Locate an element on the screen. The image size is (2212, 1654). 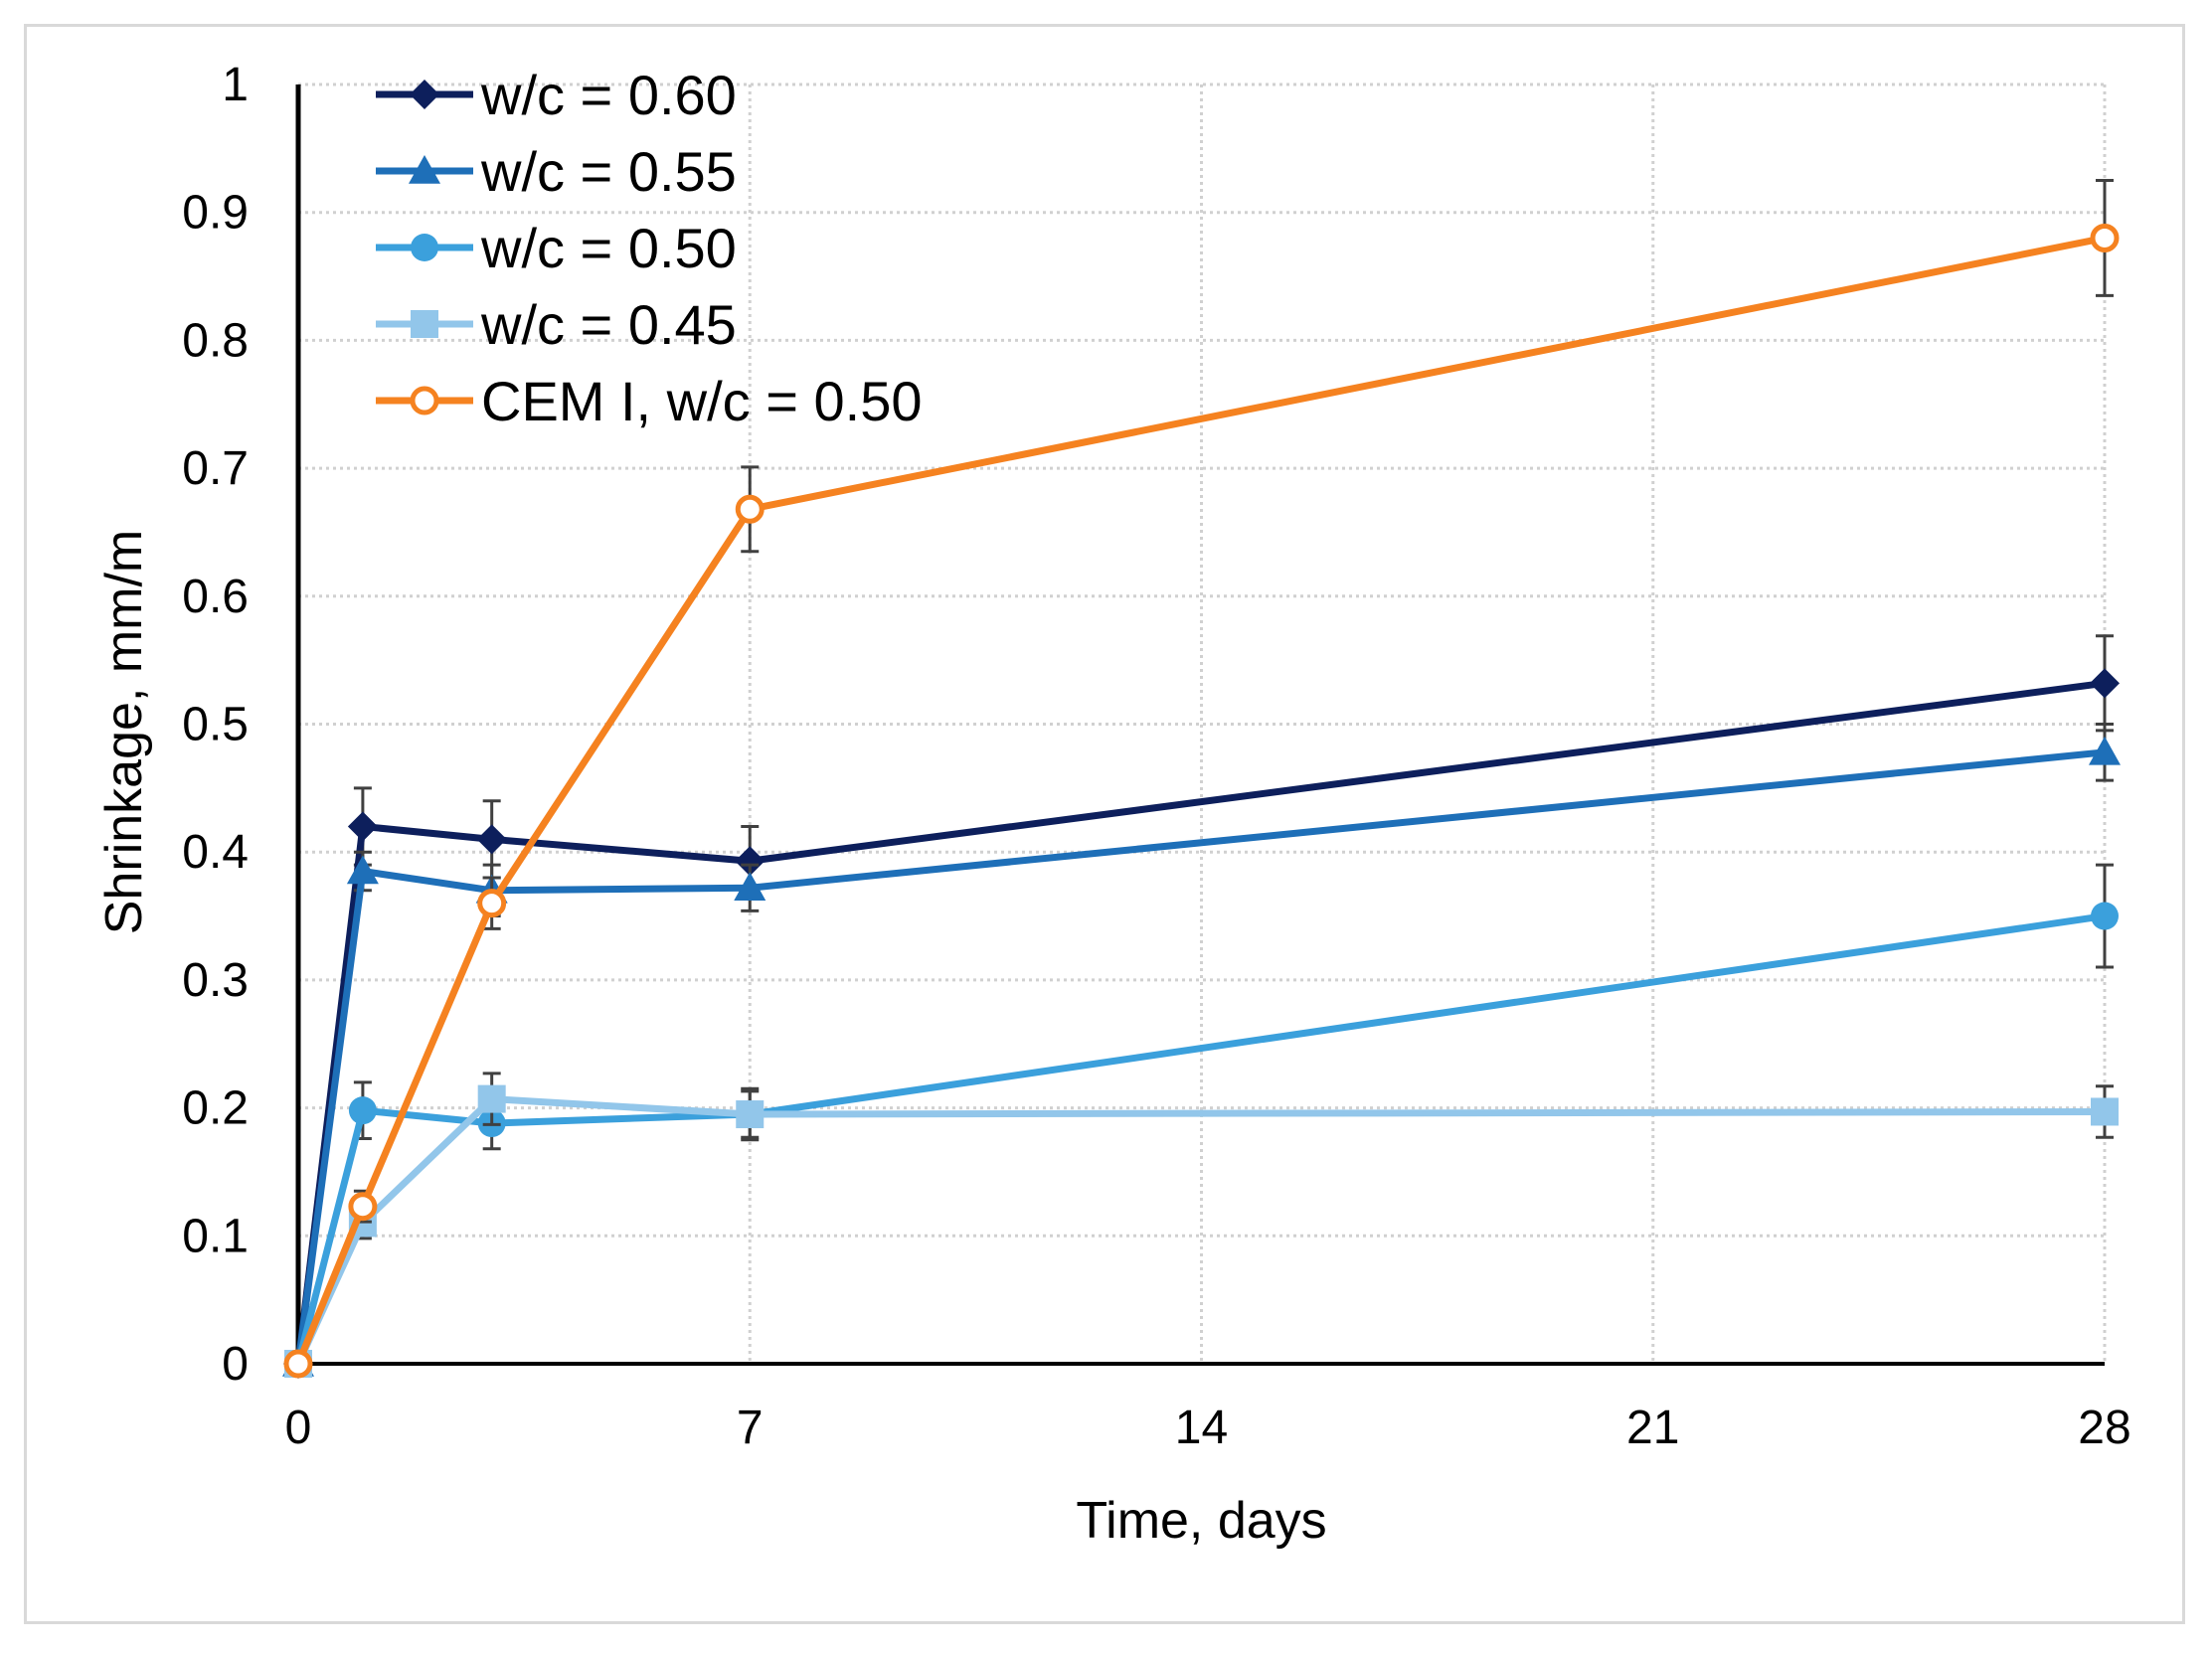
x-axis-title: Time, days is located at coordinates (1201, 1521).